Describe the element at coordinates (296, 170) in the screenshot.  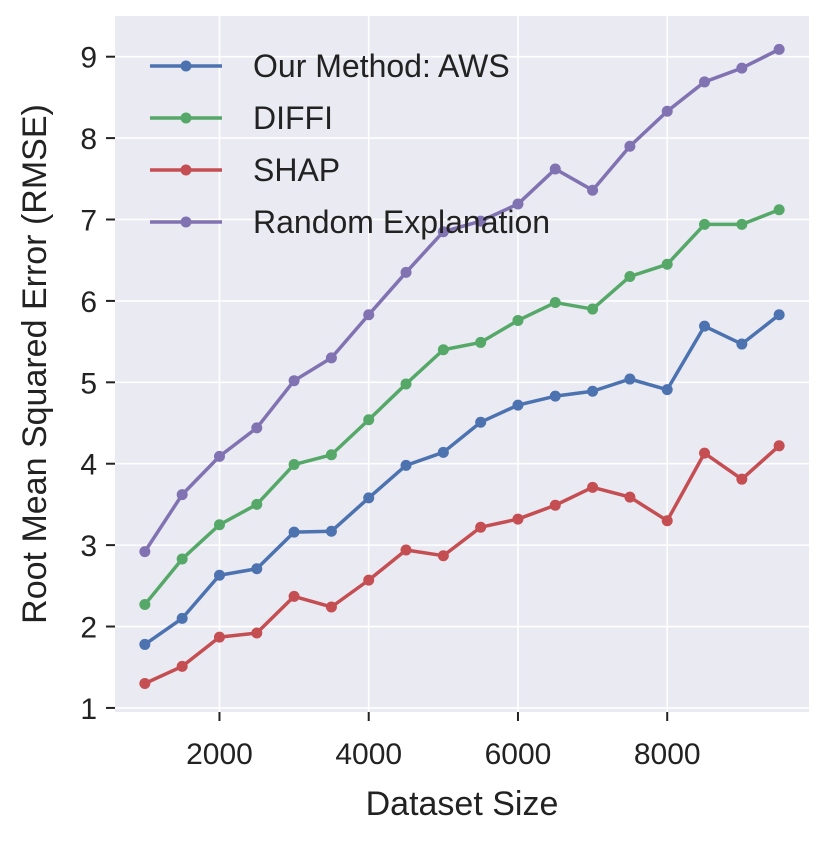
I see `legend-label: SHAP` at that location.